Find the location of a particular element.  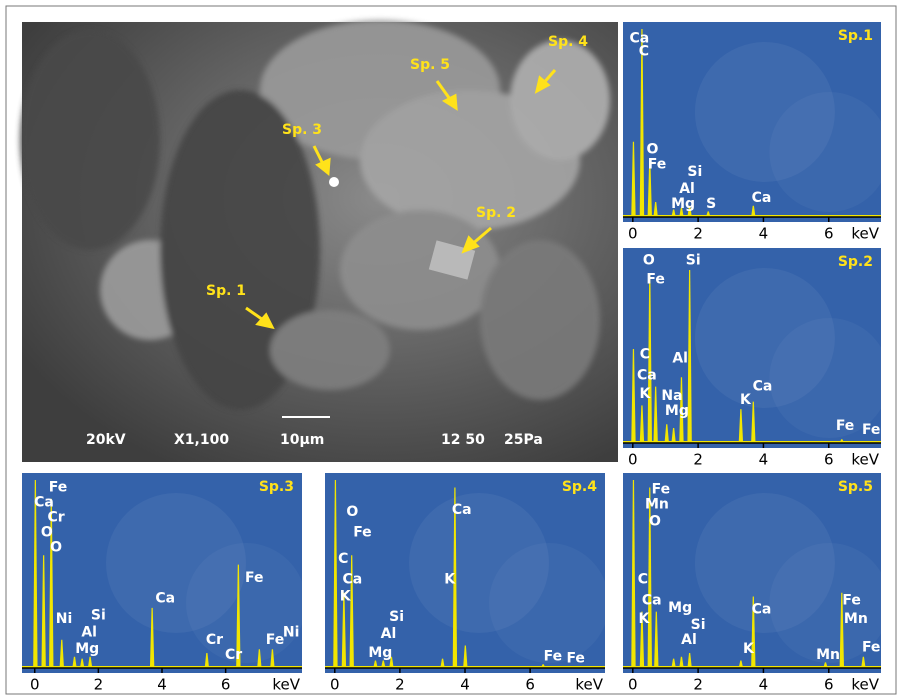

panel-title: Sp.5 is located at coordinates (855, 487).